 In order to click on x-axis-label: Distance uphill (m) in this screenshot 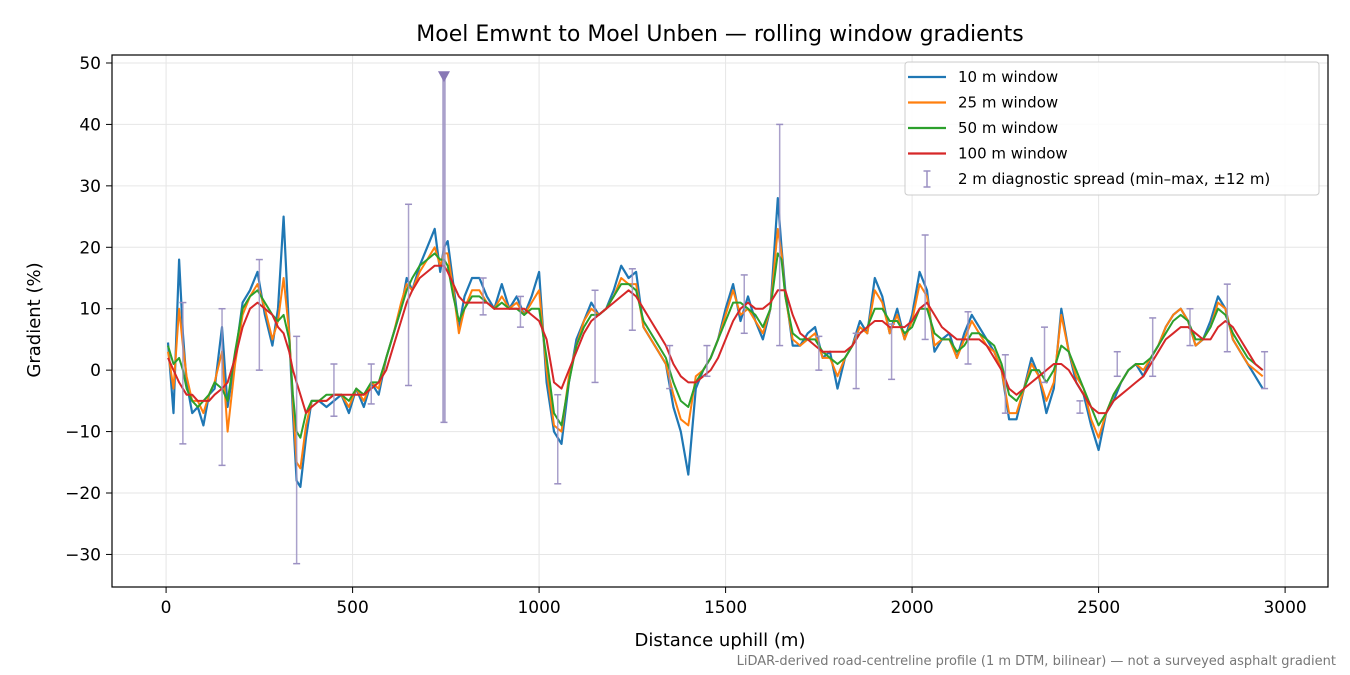, I will do `click(720, 640)`.